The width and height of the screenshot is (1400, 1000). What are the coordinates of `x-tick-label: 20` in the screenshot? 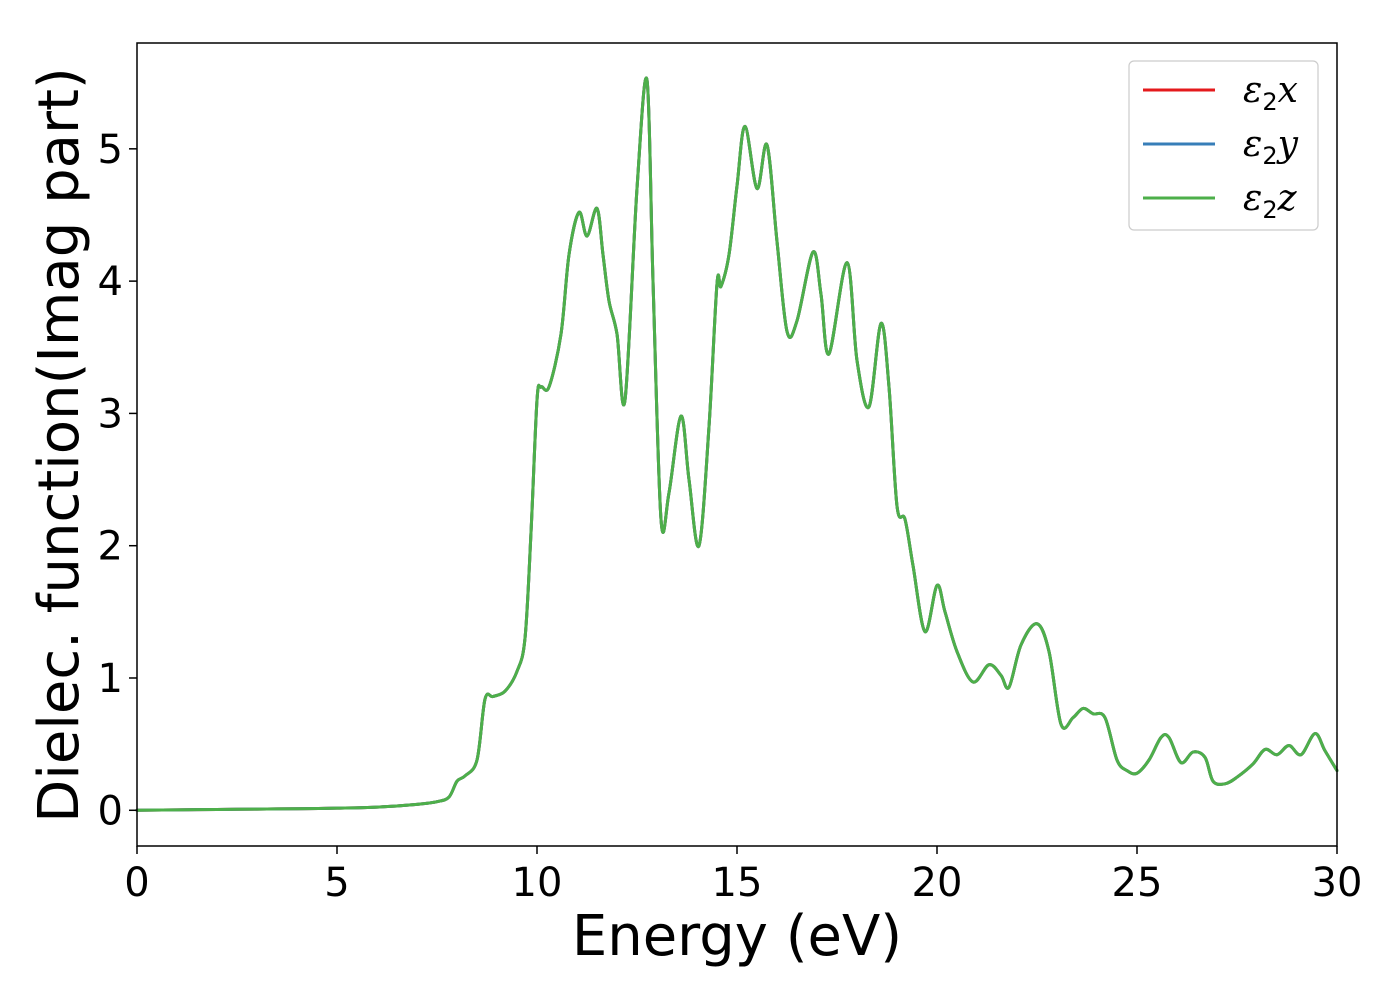 It's located at (937, 883).